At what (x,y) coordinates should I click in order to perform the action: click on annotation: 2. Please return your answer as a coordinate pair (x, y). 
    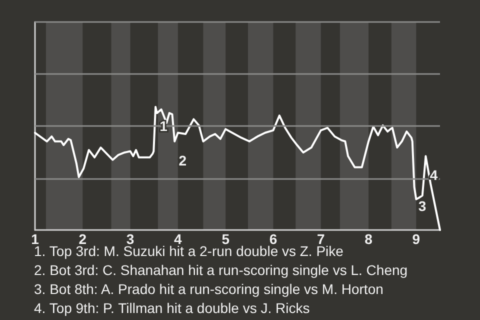
    Looking at the image, I should click on (182, 160).